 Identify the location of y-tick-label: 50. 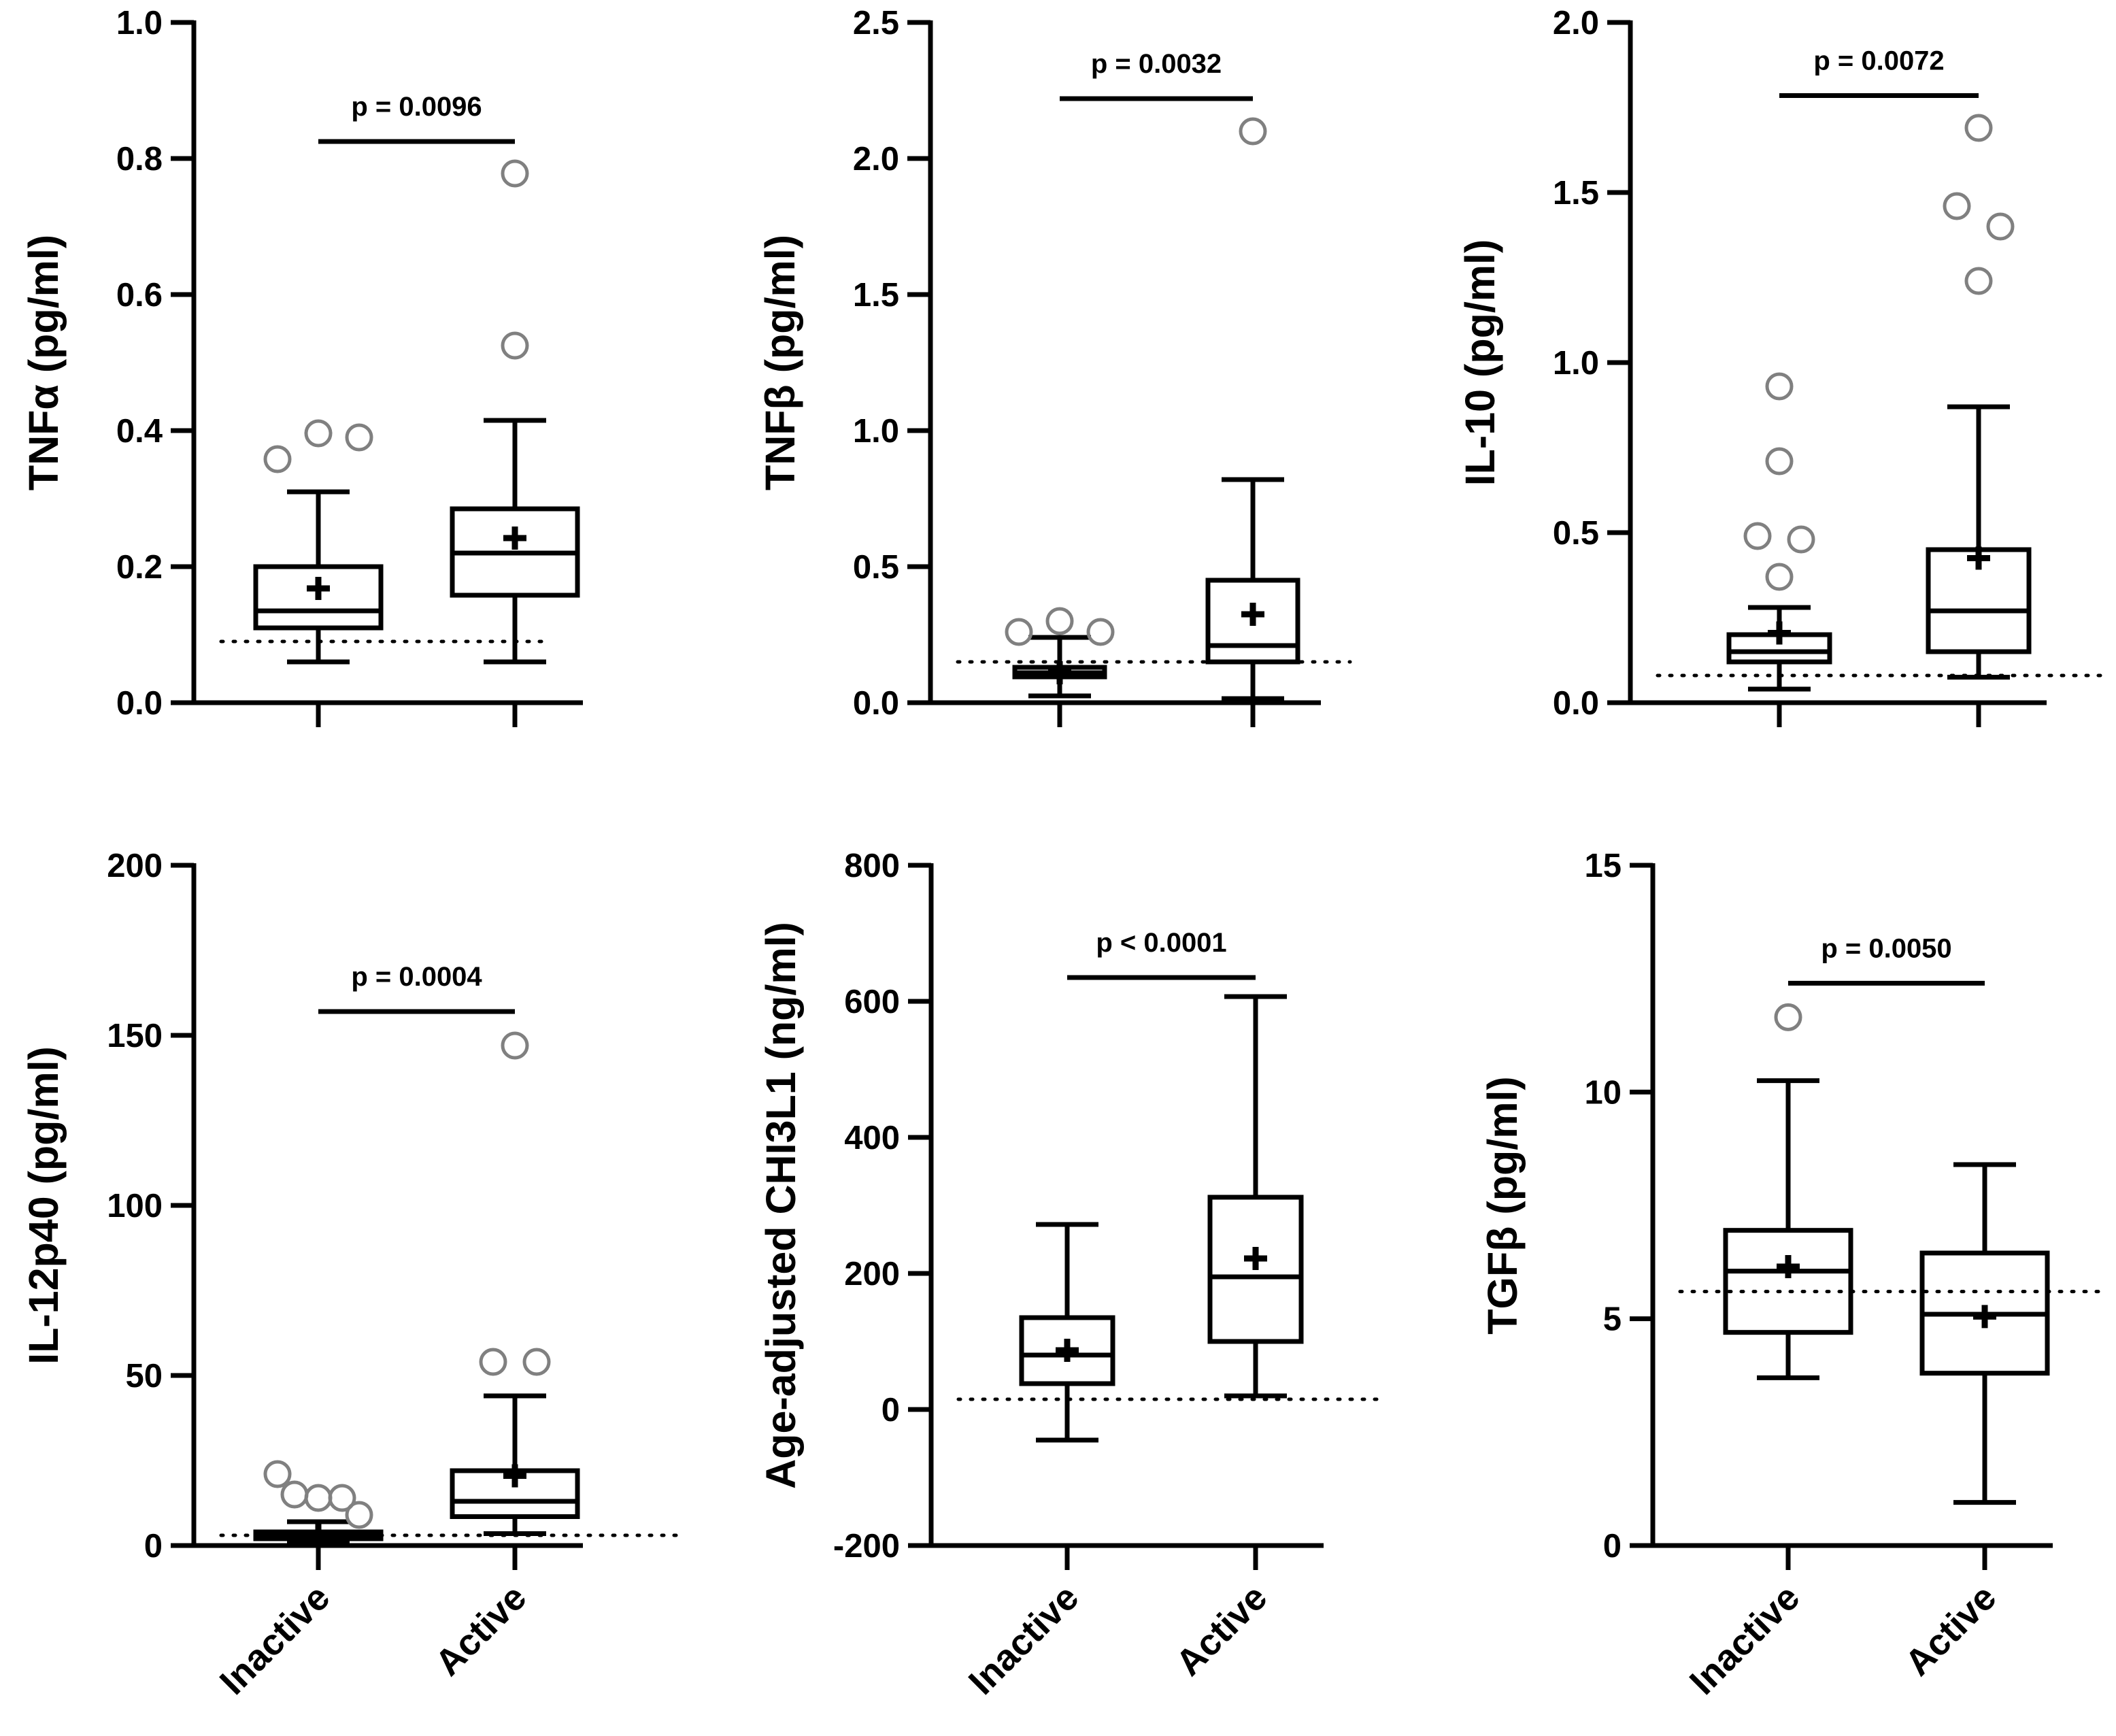
(144, 1376).